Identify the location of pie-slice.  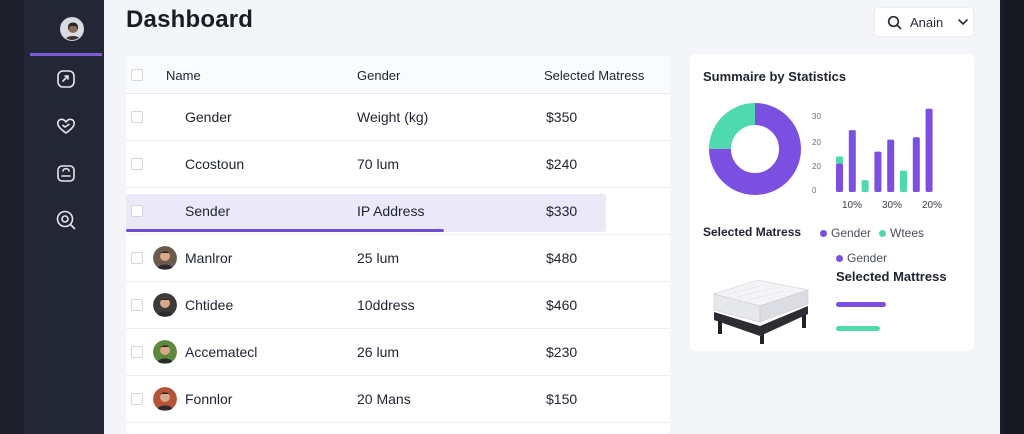
(755, 149).